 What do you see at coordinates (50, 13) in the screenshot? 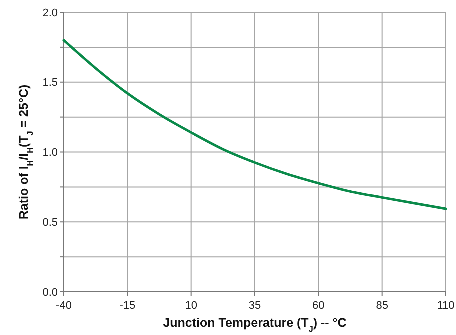
I see `y-tick-label: 2.0` at bounding box center [50, 13].